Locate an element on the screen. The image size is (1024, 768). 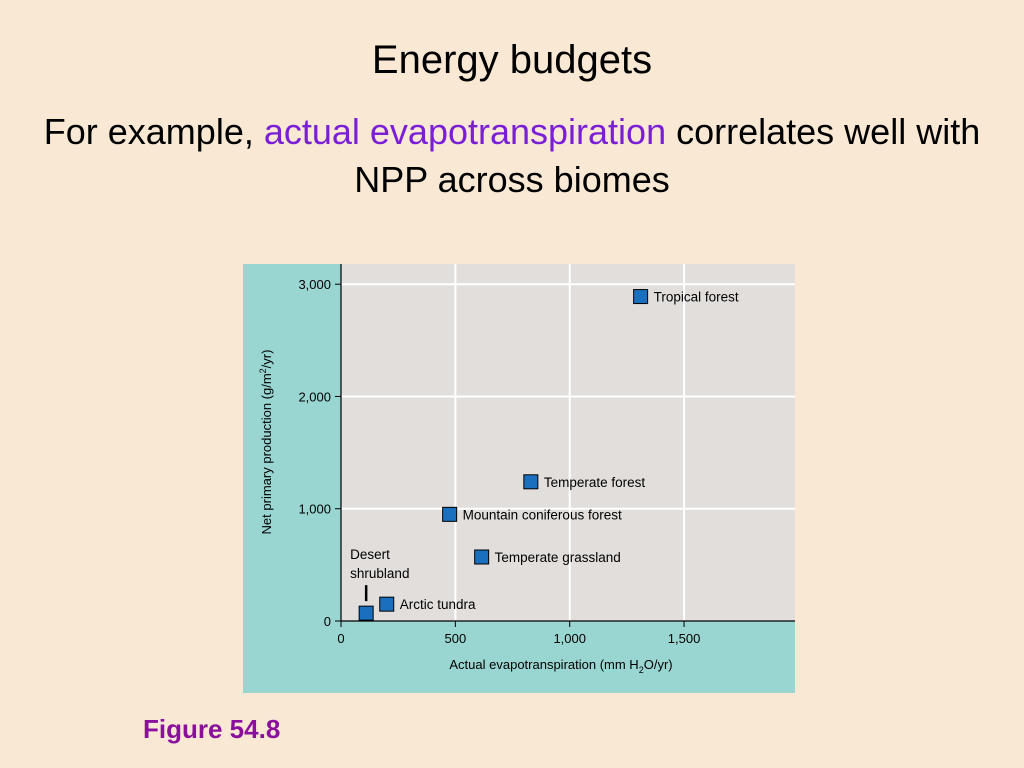
figure-caption: Figure 54.8 is located at coordinates (212, 729).